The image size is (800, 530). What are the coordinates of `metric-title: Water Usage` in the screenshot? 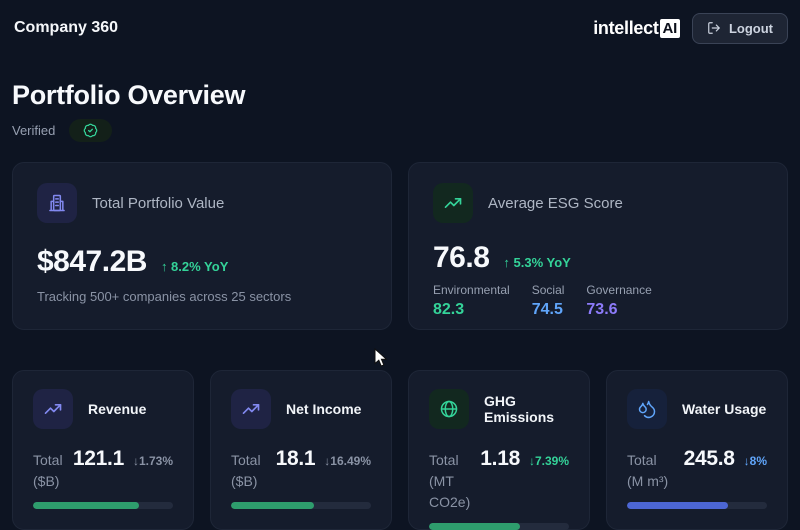 It's located at (724, 409).